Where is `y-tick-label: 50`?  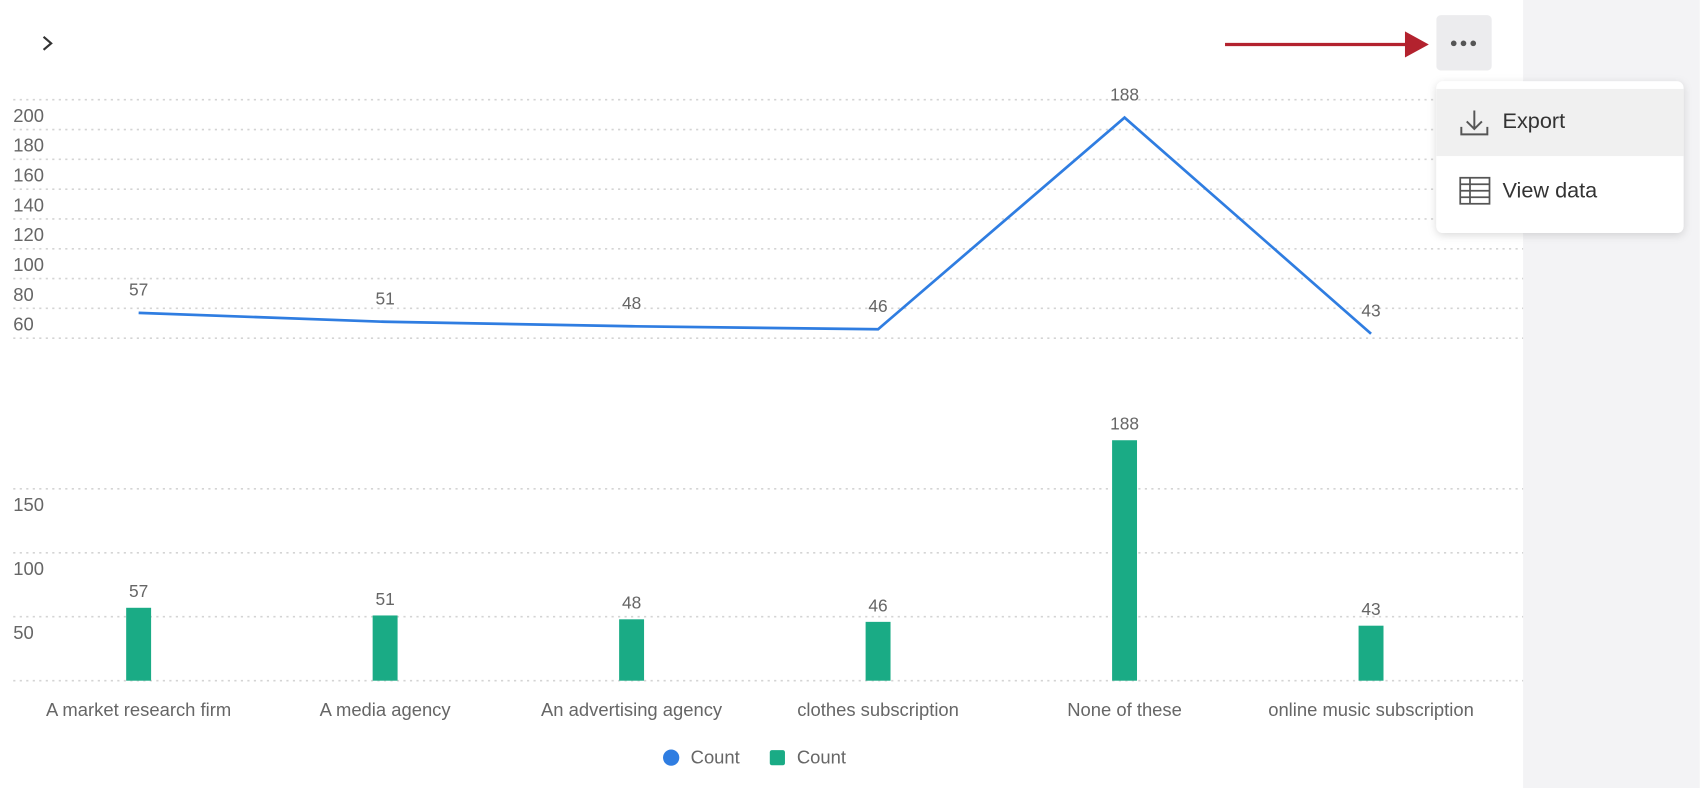
y-tick-label: 50 is located at coordinates (23, 632).